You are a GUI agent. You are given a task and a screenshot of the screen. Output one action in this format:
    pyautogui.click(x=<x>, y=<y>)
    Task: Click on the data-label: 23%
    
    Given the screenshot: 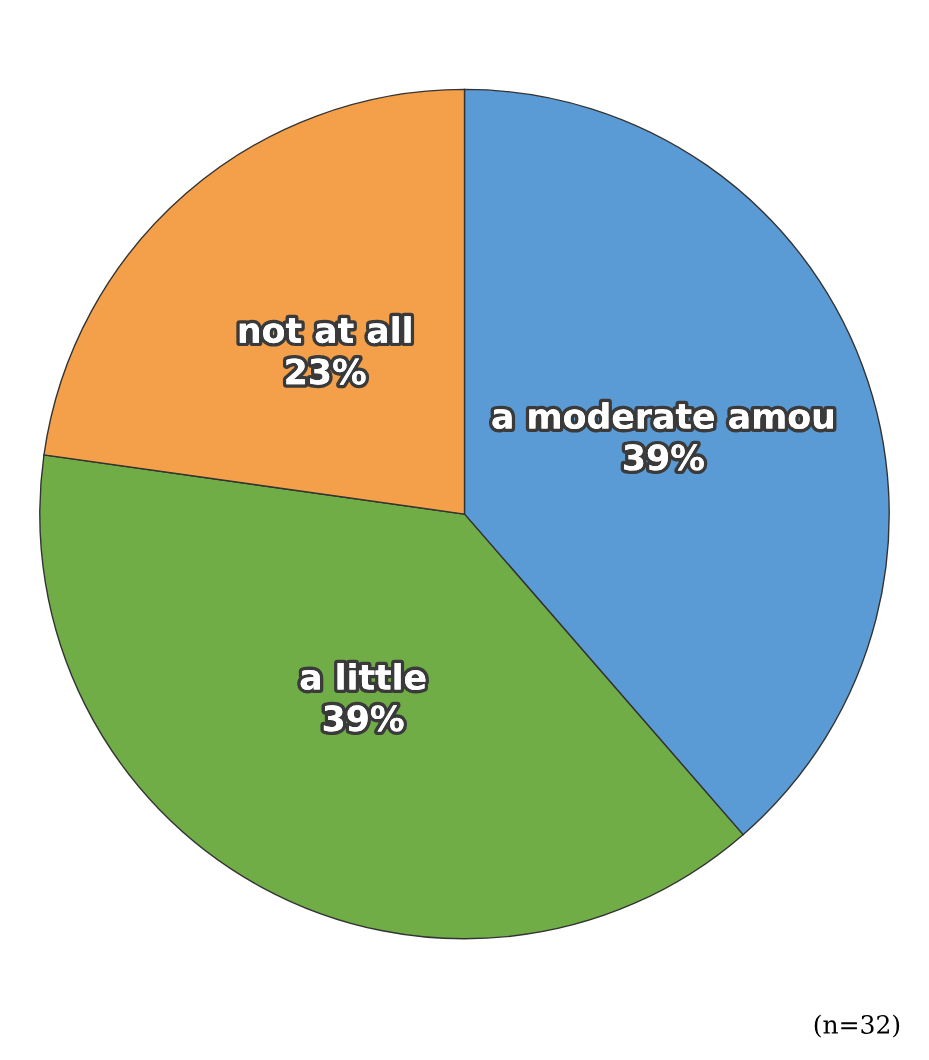 What is the action you would take?
    pyautogui.click(x=326, y=371)
    